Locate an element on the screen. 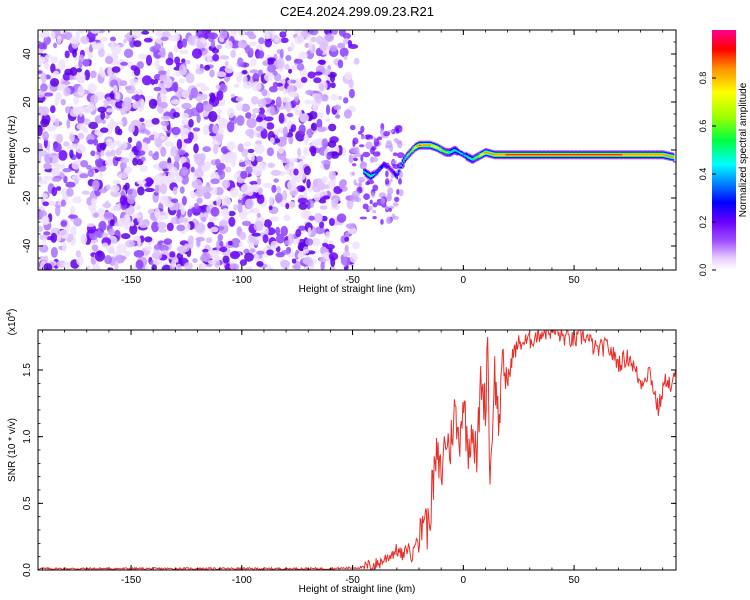 The image size is (750, 600). spectrogram-x-axis-label: Height of straight line (km) is located at coordinates (357, 289).